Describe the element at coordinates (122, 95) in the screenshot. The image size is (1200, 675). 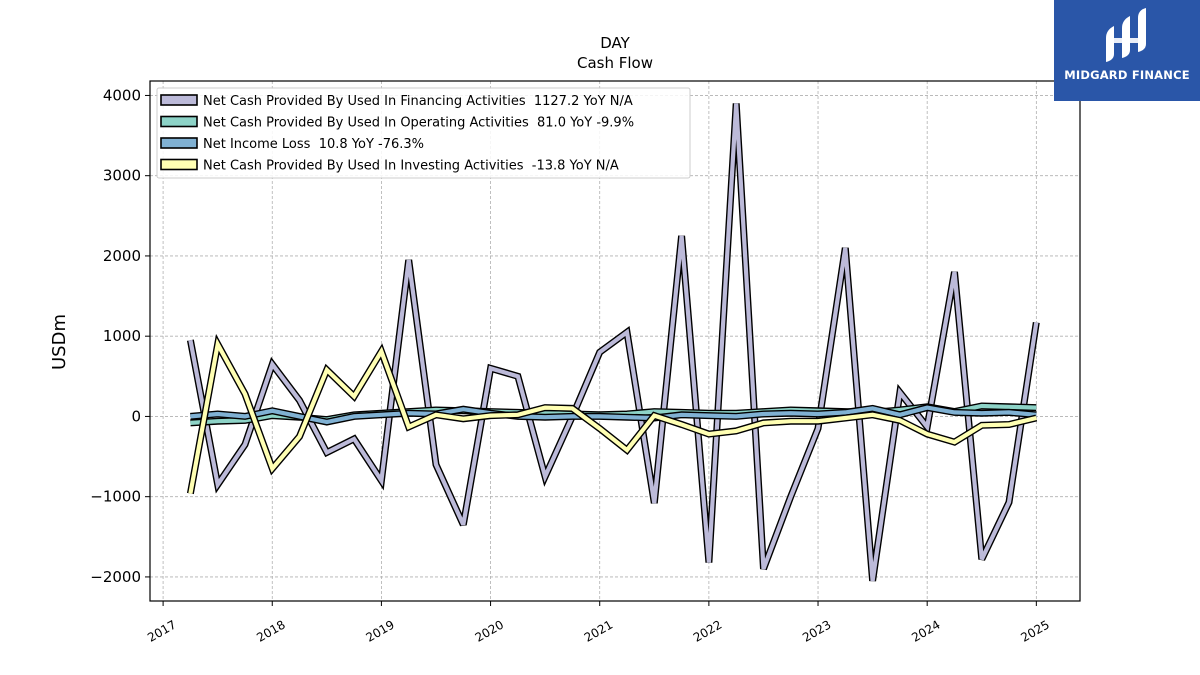
I see `y-tick-label: 4000` at that location.